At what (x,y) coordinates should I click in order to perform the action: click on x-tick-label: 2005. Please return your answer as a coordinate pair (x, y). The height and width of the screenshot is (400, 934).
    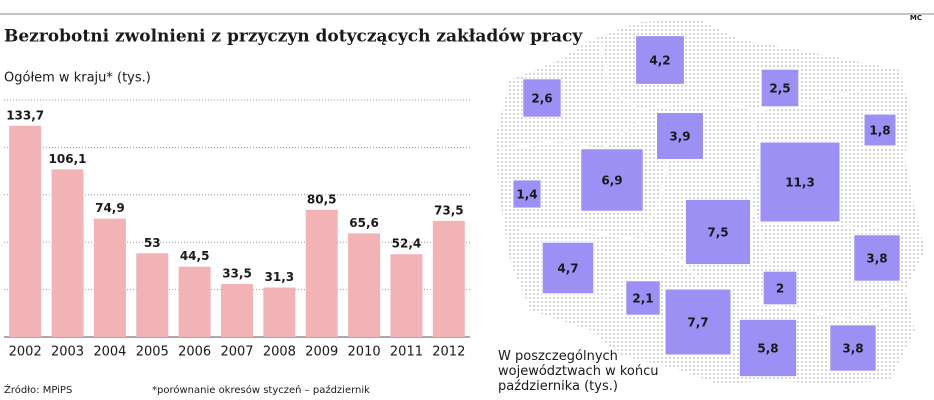
    Looking at the image, I should click on (152, 352).